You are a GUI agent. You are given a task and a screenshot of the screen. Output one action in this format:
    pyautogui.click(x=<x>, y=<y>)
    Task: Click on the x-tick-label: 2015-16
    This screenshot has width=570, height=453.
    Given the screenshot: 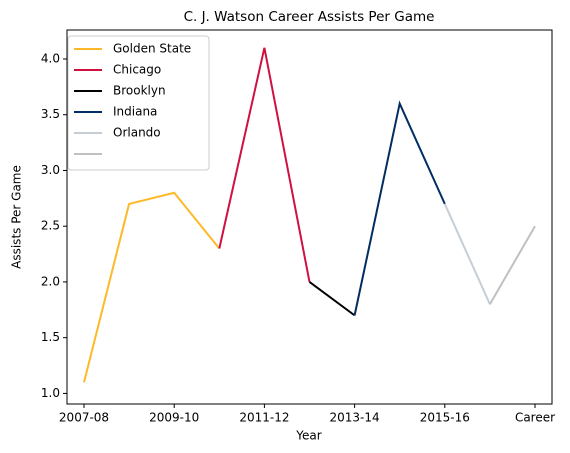 What is the action you would take?
    pyautogui.click(x=445, y=418)
    